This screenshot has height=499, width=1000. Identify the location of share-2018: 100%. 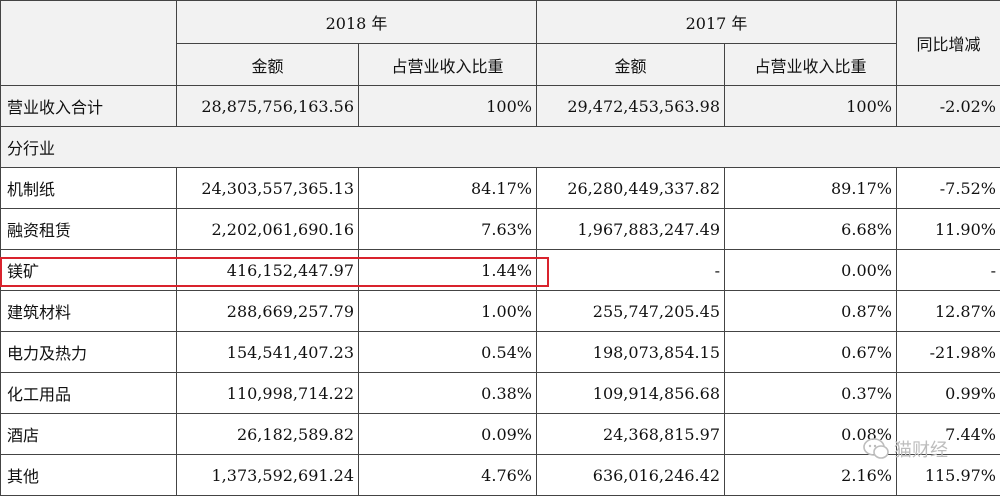
(447, 106).